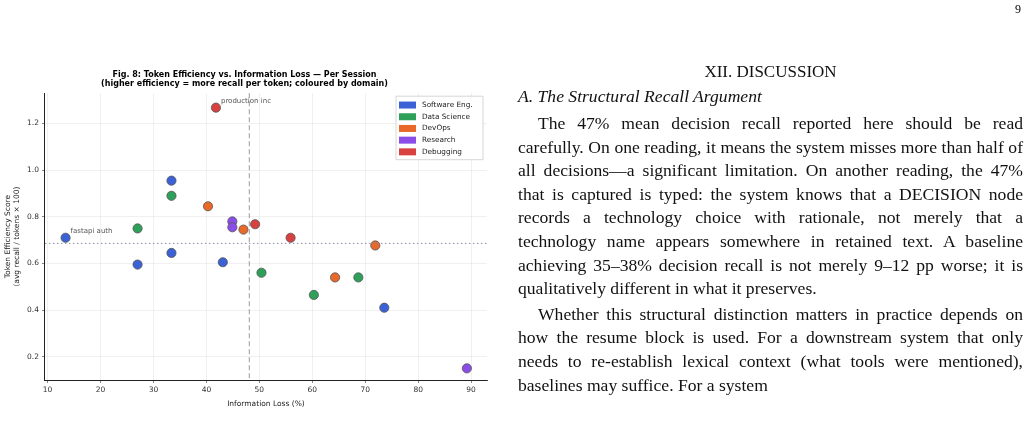 The height and width of the screenshot is (437, 1029). Describe the element at coordinates (640, 96) in the screenshot. I see `text: A. The Structural Recall Argument` at that location.